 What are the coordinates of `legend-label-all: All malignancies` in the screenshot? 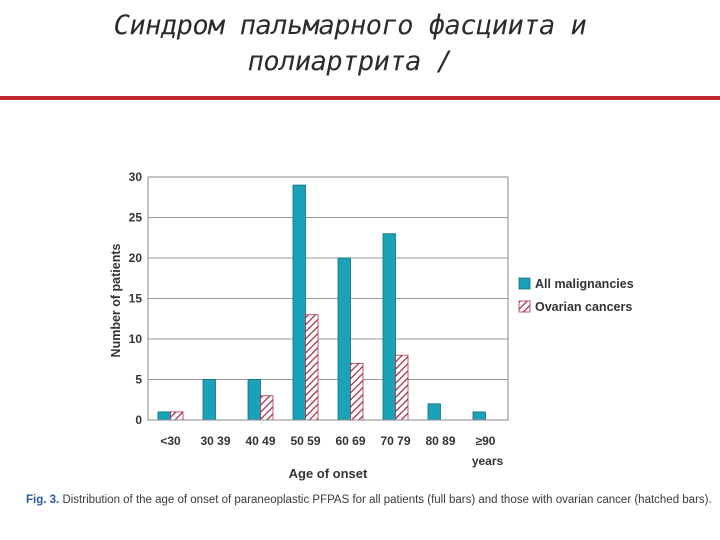 It's located at (584, 284).